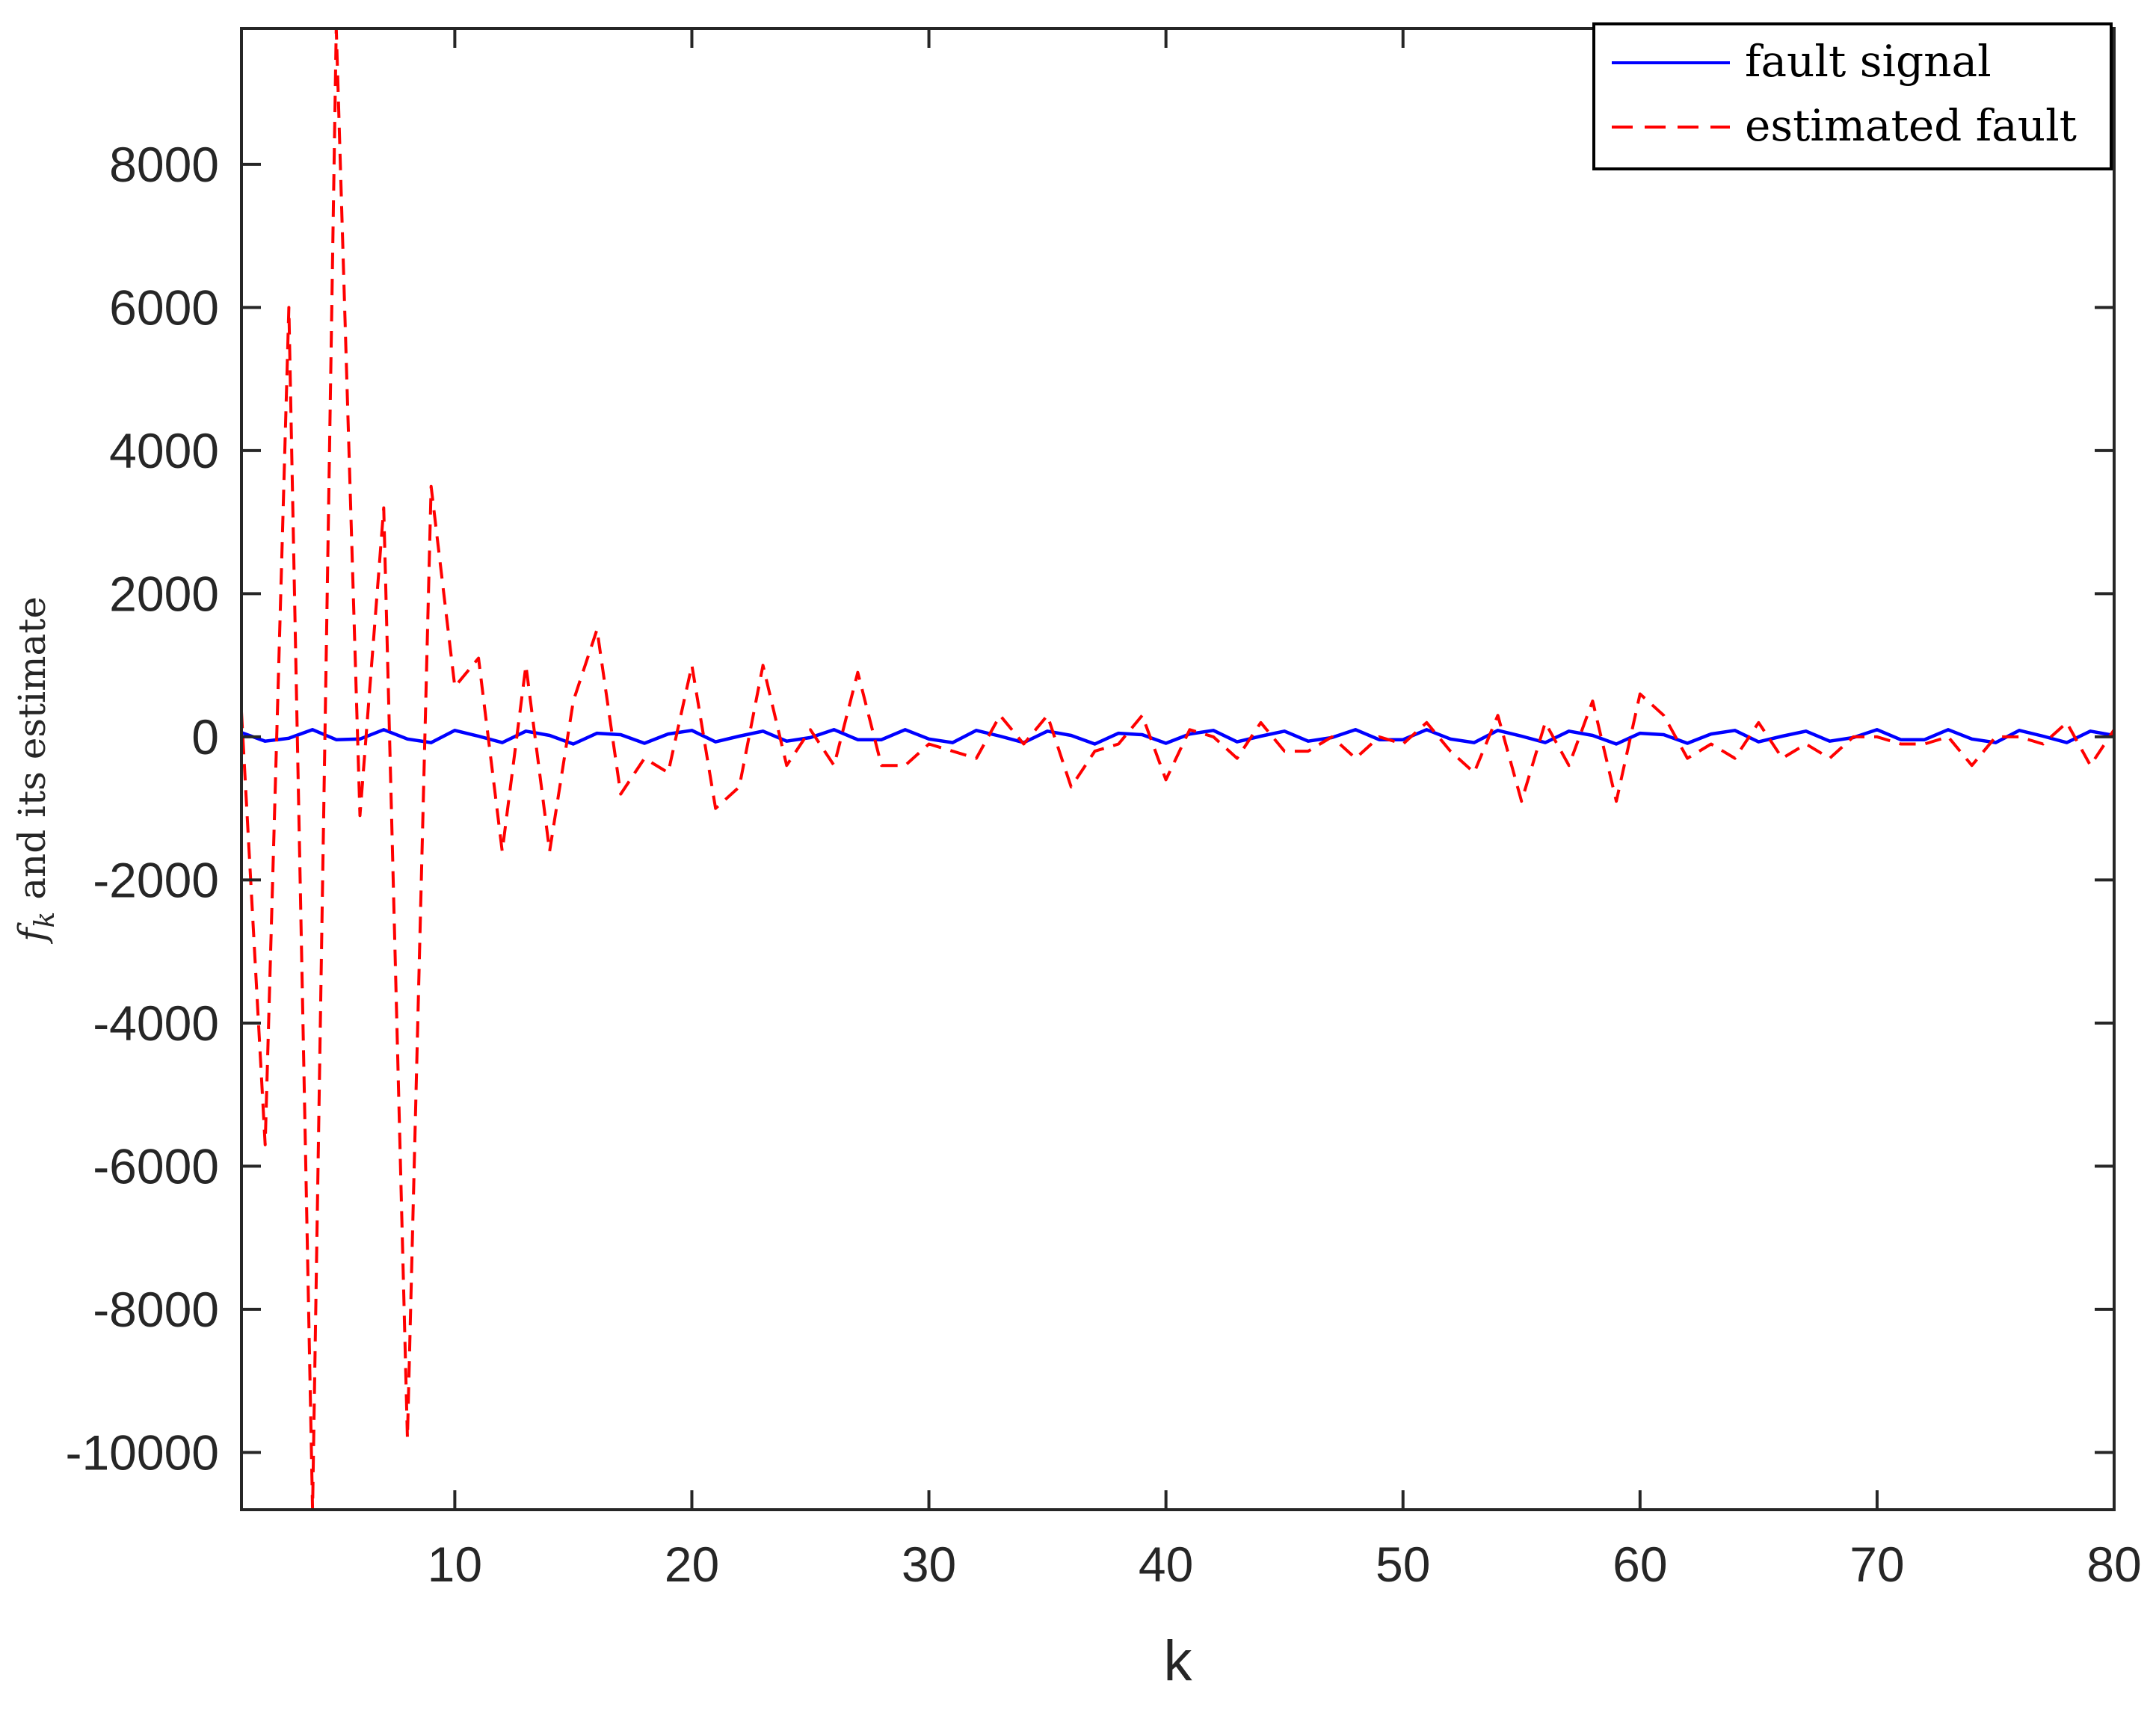 This screenshot has height=1710, width=2156. Describe the element at coordinates (1876, 1564) in the screenshot. I see `x-tick-label: 70` at that location.